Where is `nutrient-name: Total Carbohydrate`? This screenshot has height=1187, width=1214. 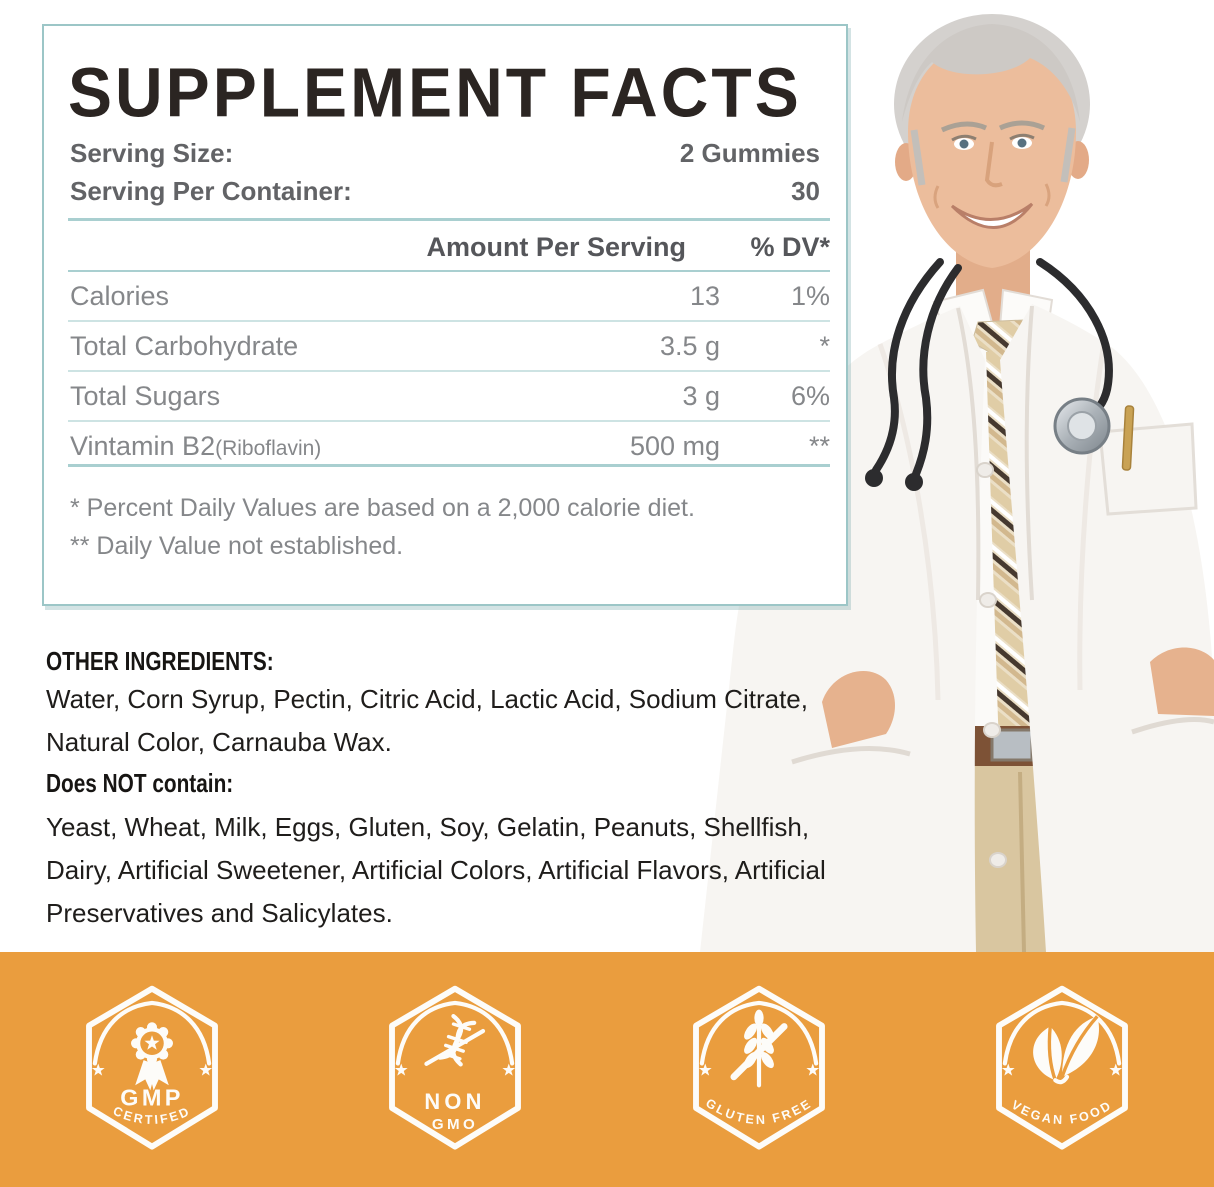
nutrient-name: Total Carbohydrate is located at coordinates (184, 345).